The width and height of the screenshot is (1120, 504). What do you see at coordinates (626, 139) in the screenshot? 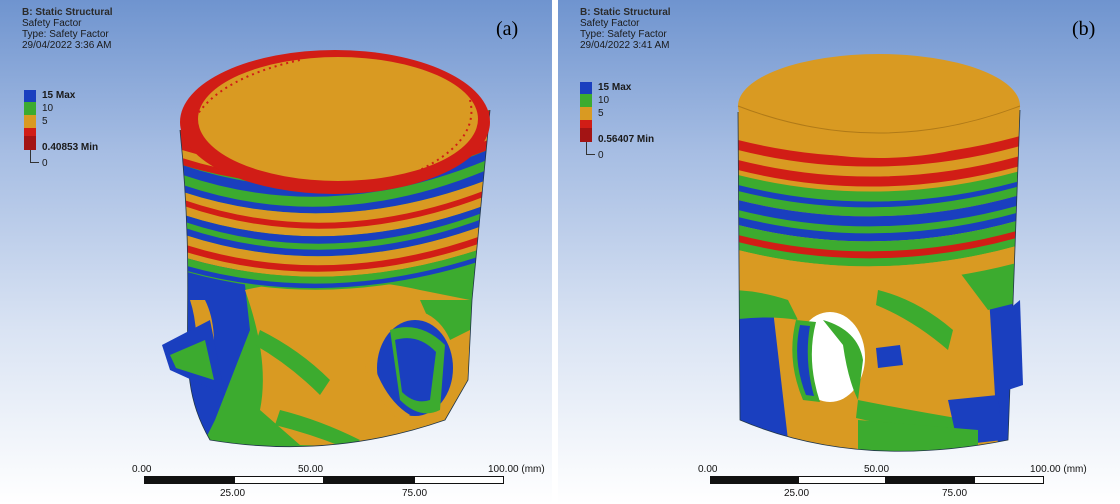
I see `legend-min-label: 0.56407 Min` at bounding box center [626, 139].